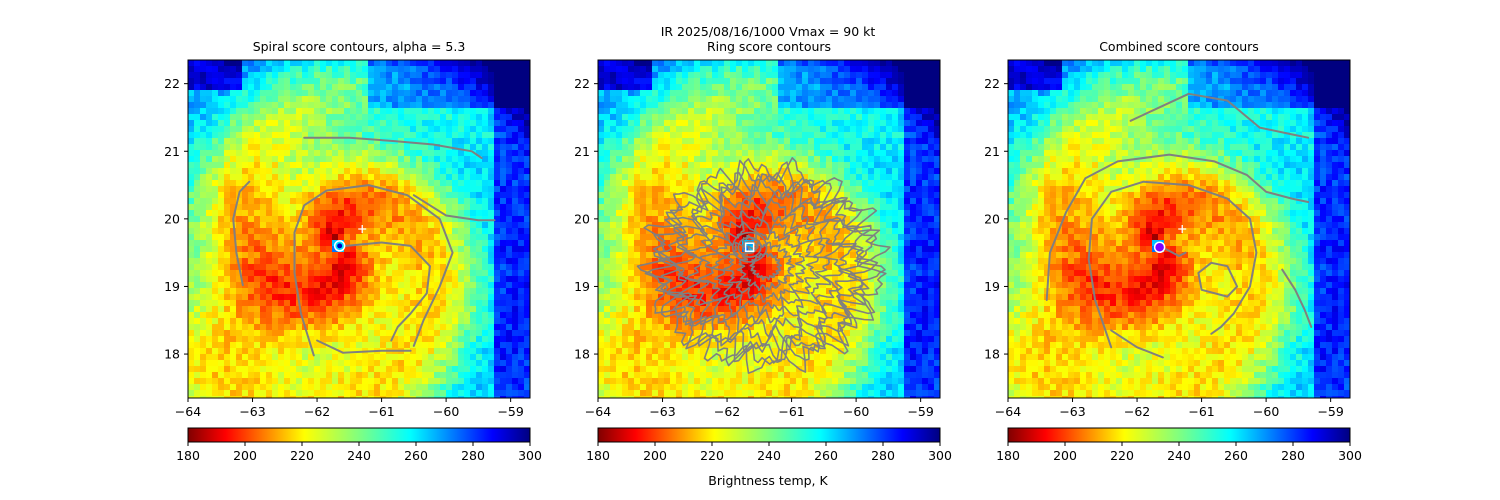 The width and height of the screenshot is (1500, 500). I want to click on center-square-marker, so click(749, 247).